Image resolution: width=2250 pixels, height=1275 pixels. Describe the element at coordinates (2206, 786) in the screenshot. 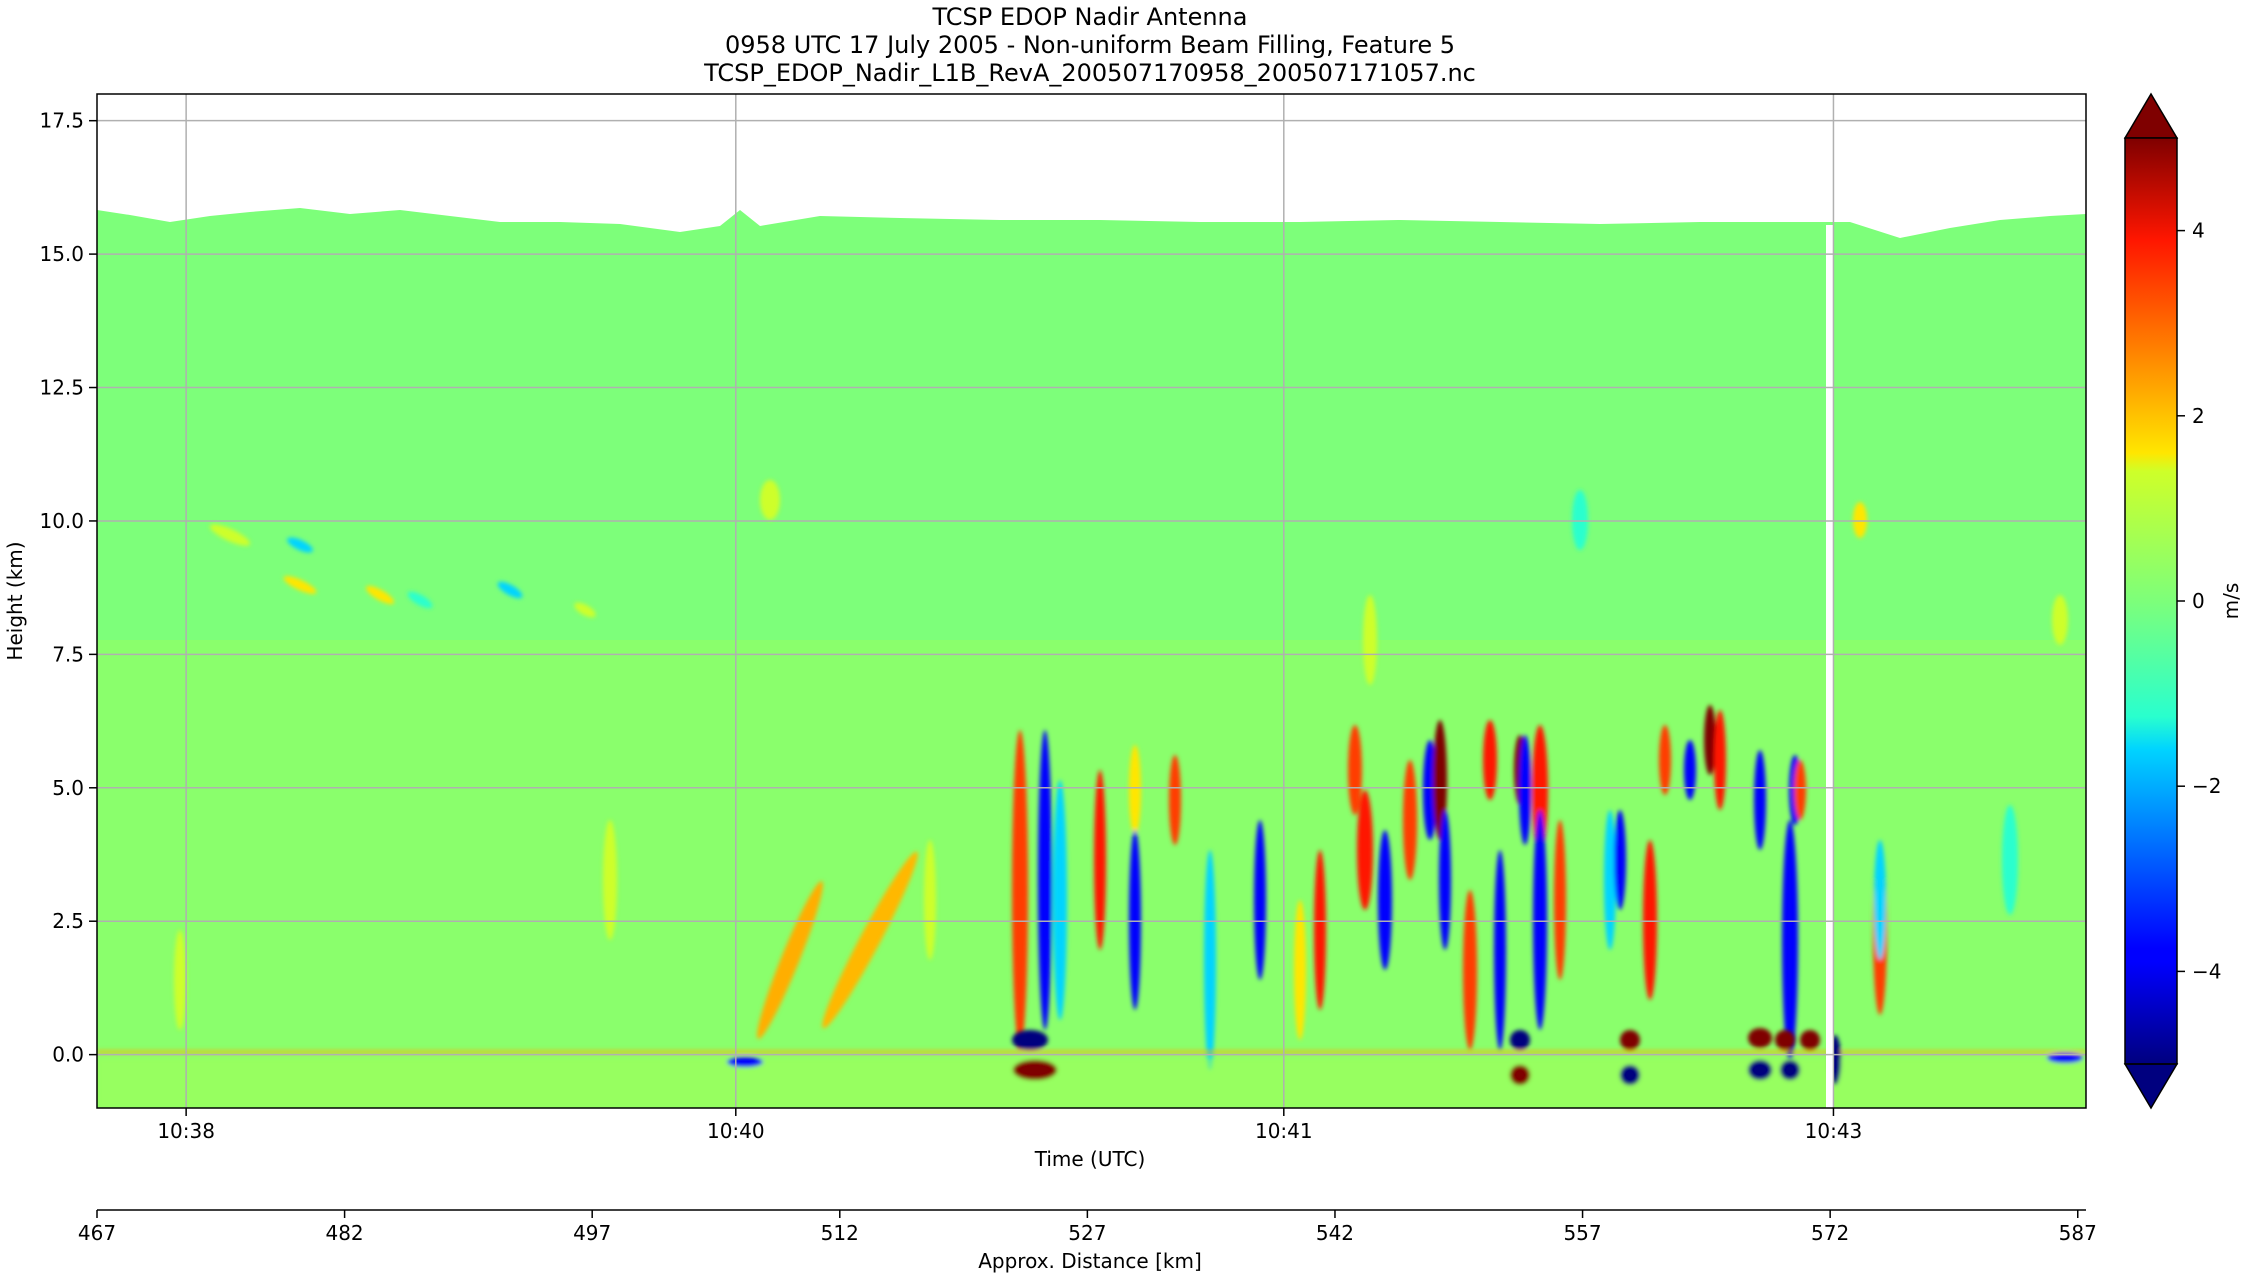

I see `colorbar-tick-label: −2` at that location.